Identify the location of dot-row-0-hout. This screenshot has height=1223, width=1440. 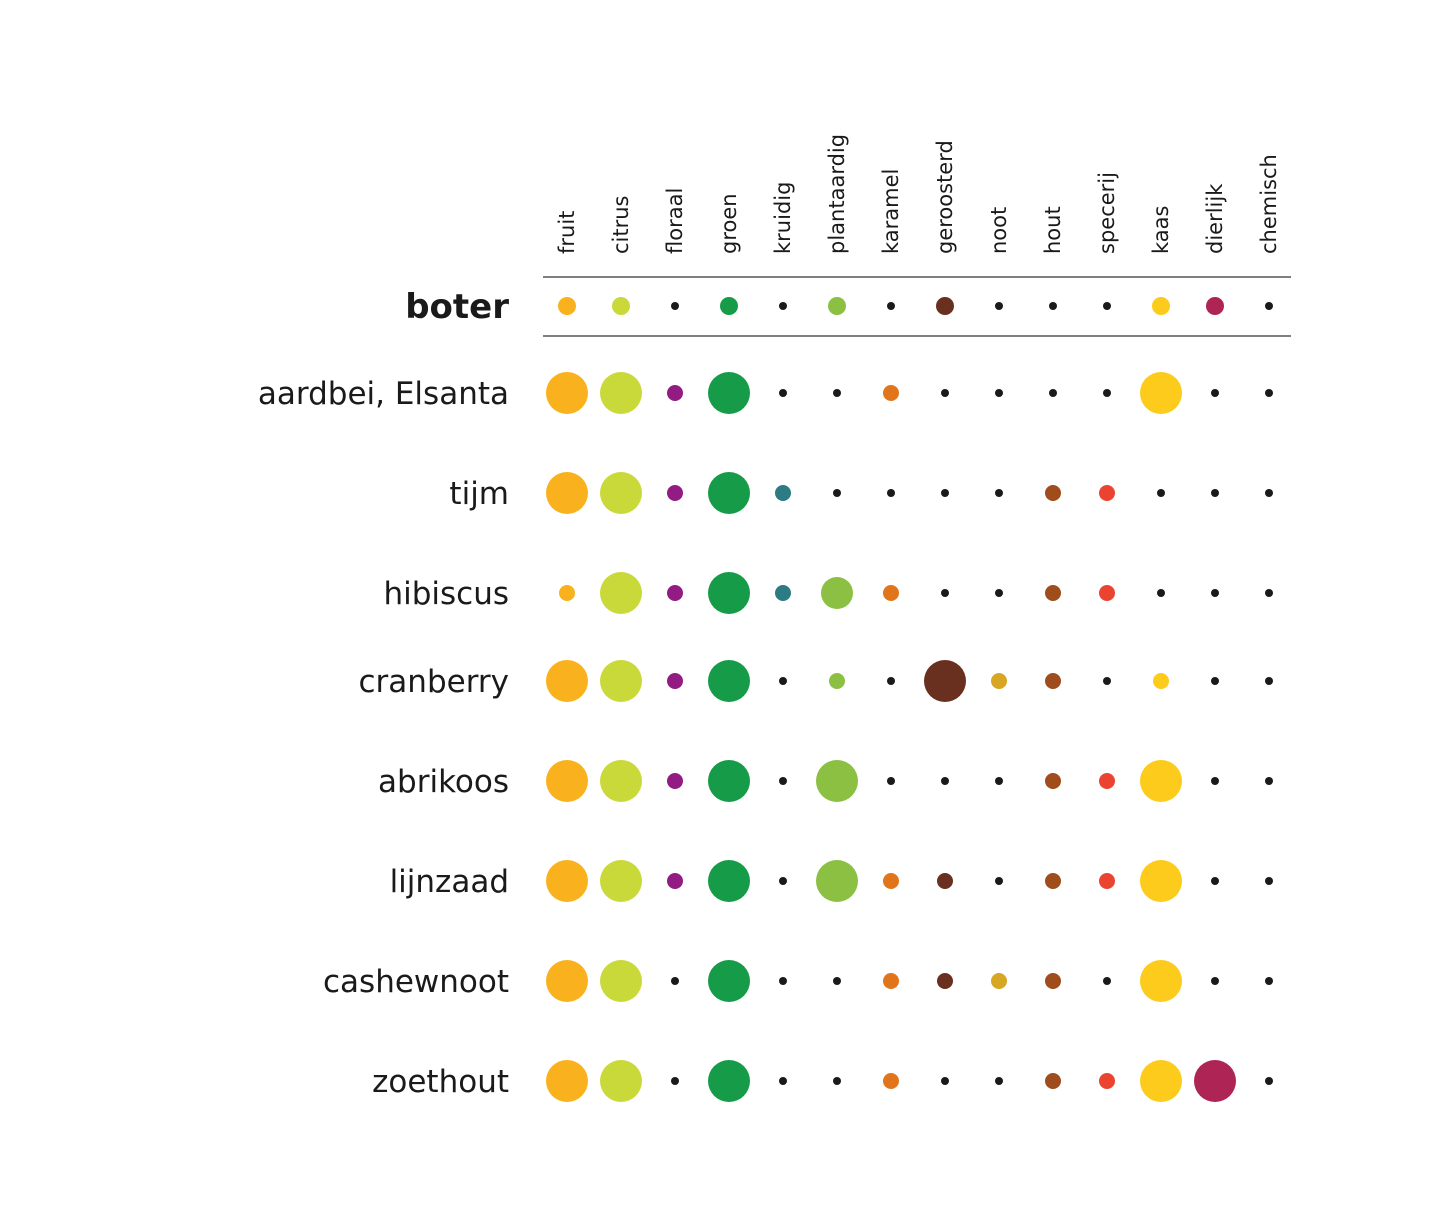
(1053, 393).